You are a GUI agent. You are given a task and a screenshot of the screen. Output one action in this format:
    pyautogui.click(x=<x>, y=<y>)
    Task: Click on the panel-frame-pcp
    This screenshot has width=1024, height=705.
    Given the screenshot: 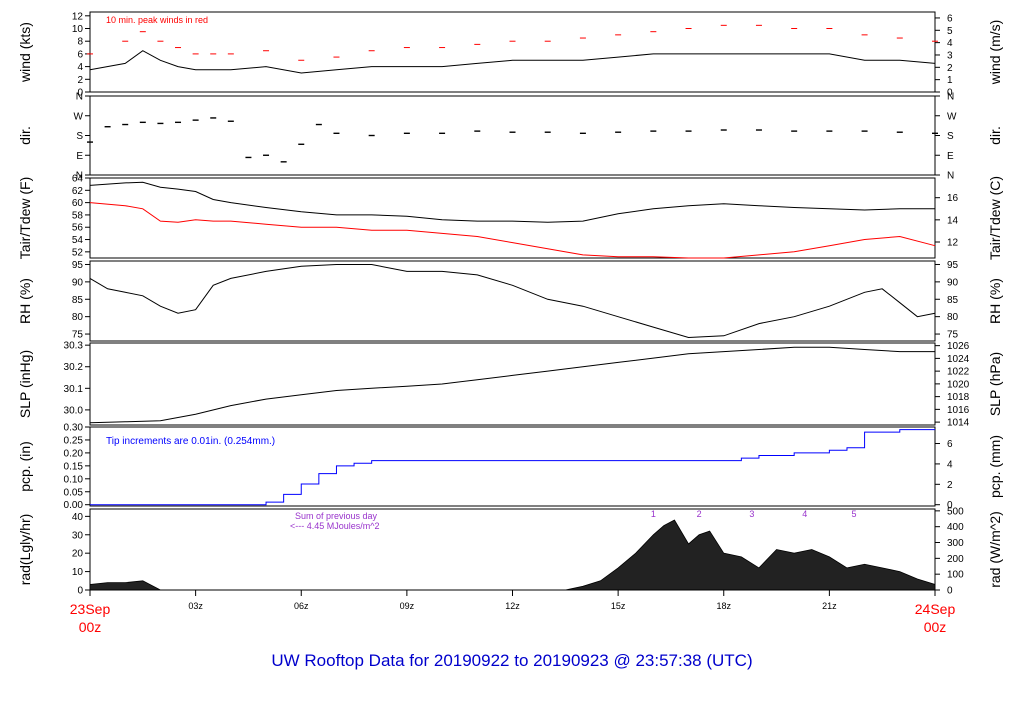 What is the action you would take?
    pyautogui.click(x=512, y=466)
    